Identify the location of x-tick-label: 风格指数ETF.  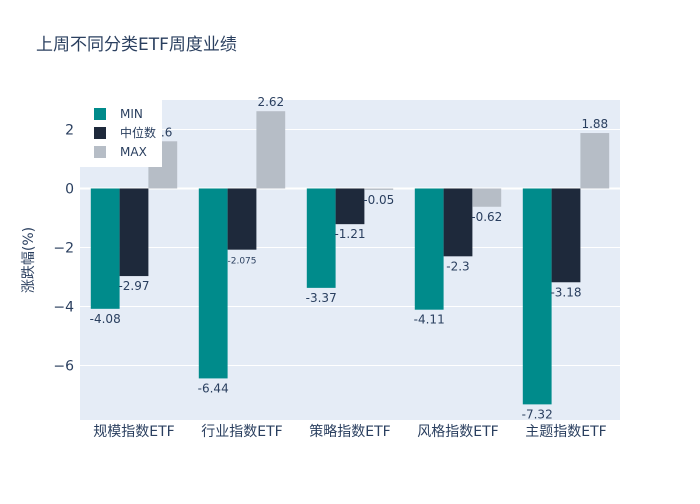
(457, 432).